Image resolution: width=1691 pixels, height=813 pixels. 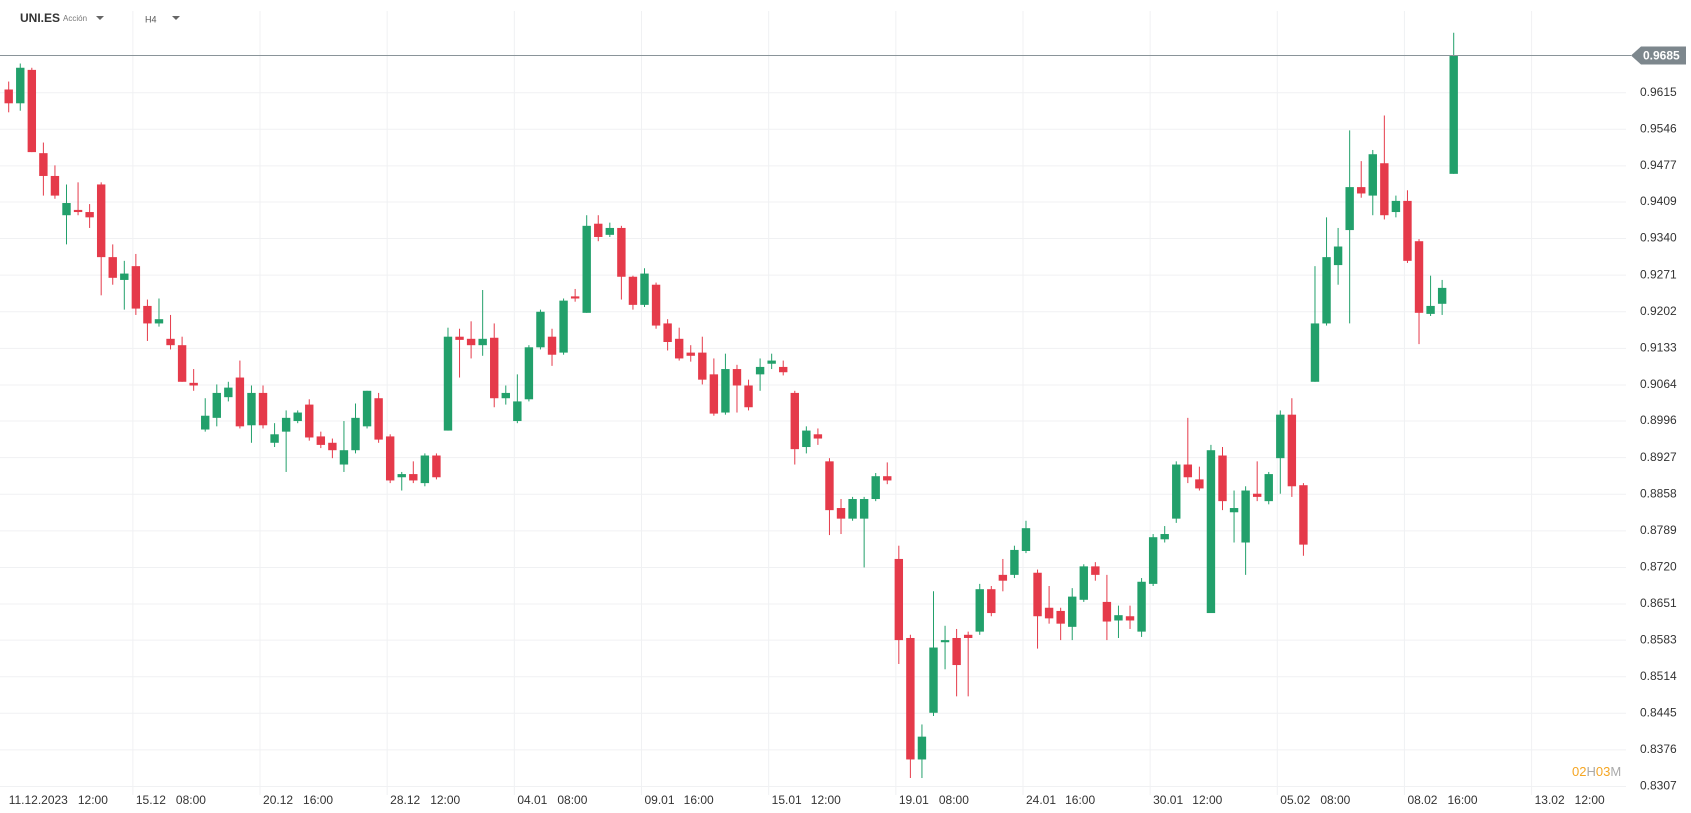 What do you see at coordinates (572, 800) in the screenshot?
I see `x-time: 08:00` at bounding box center [572, 800].